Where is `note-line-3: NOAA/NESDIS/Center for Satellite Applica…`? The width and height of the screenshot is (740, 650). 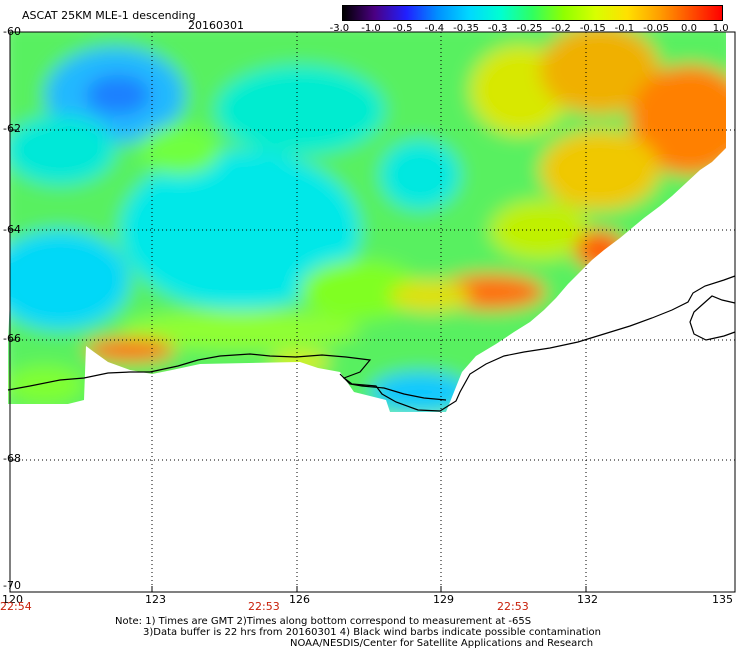 note-line-3: NOAA/NESDIS/Center for Satellite Applica… is located at coordinates (442, 643).